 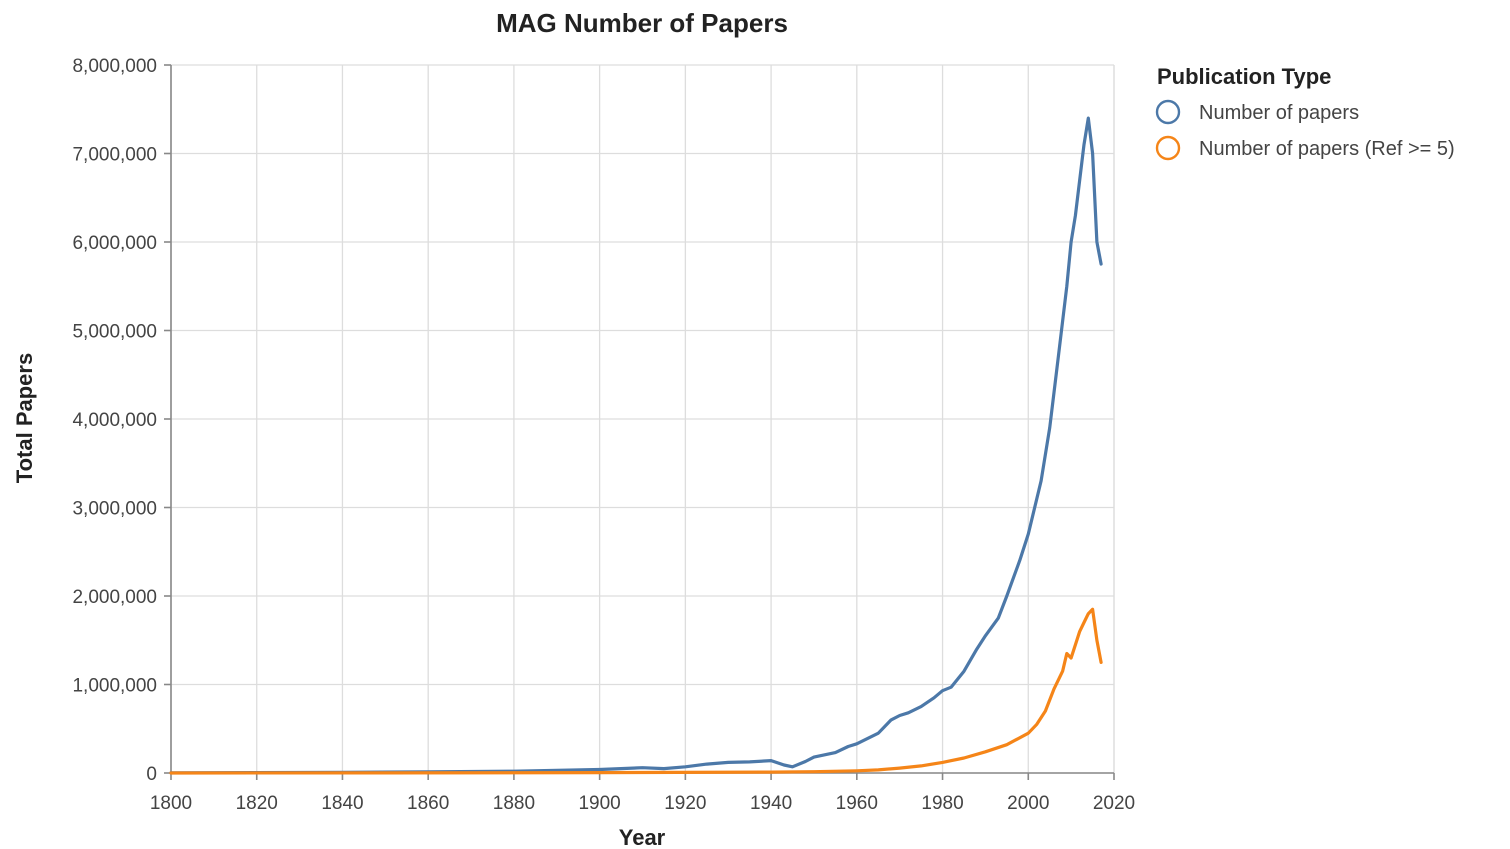 I want to click on chart-title: MAG Number of Papers, so click(x=642, y=23).